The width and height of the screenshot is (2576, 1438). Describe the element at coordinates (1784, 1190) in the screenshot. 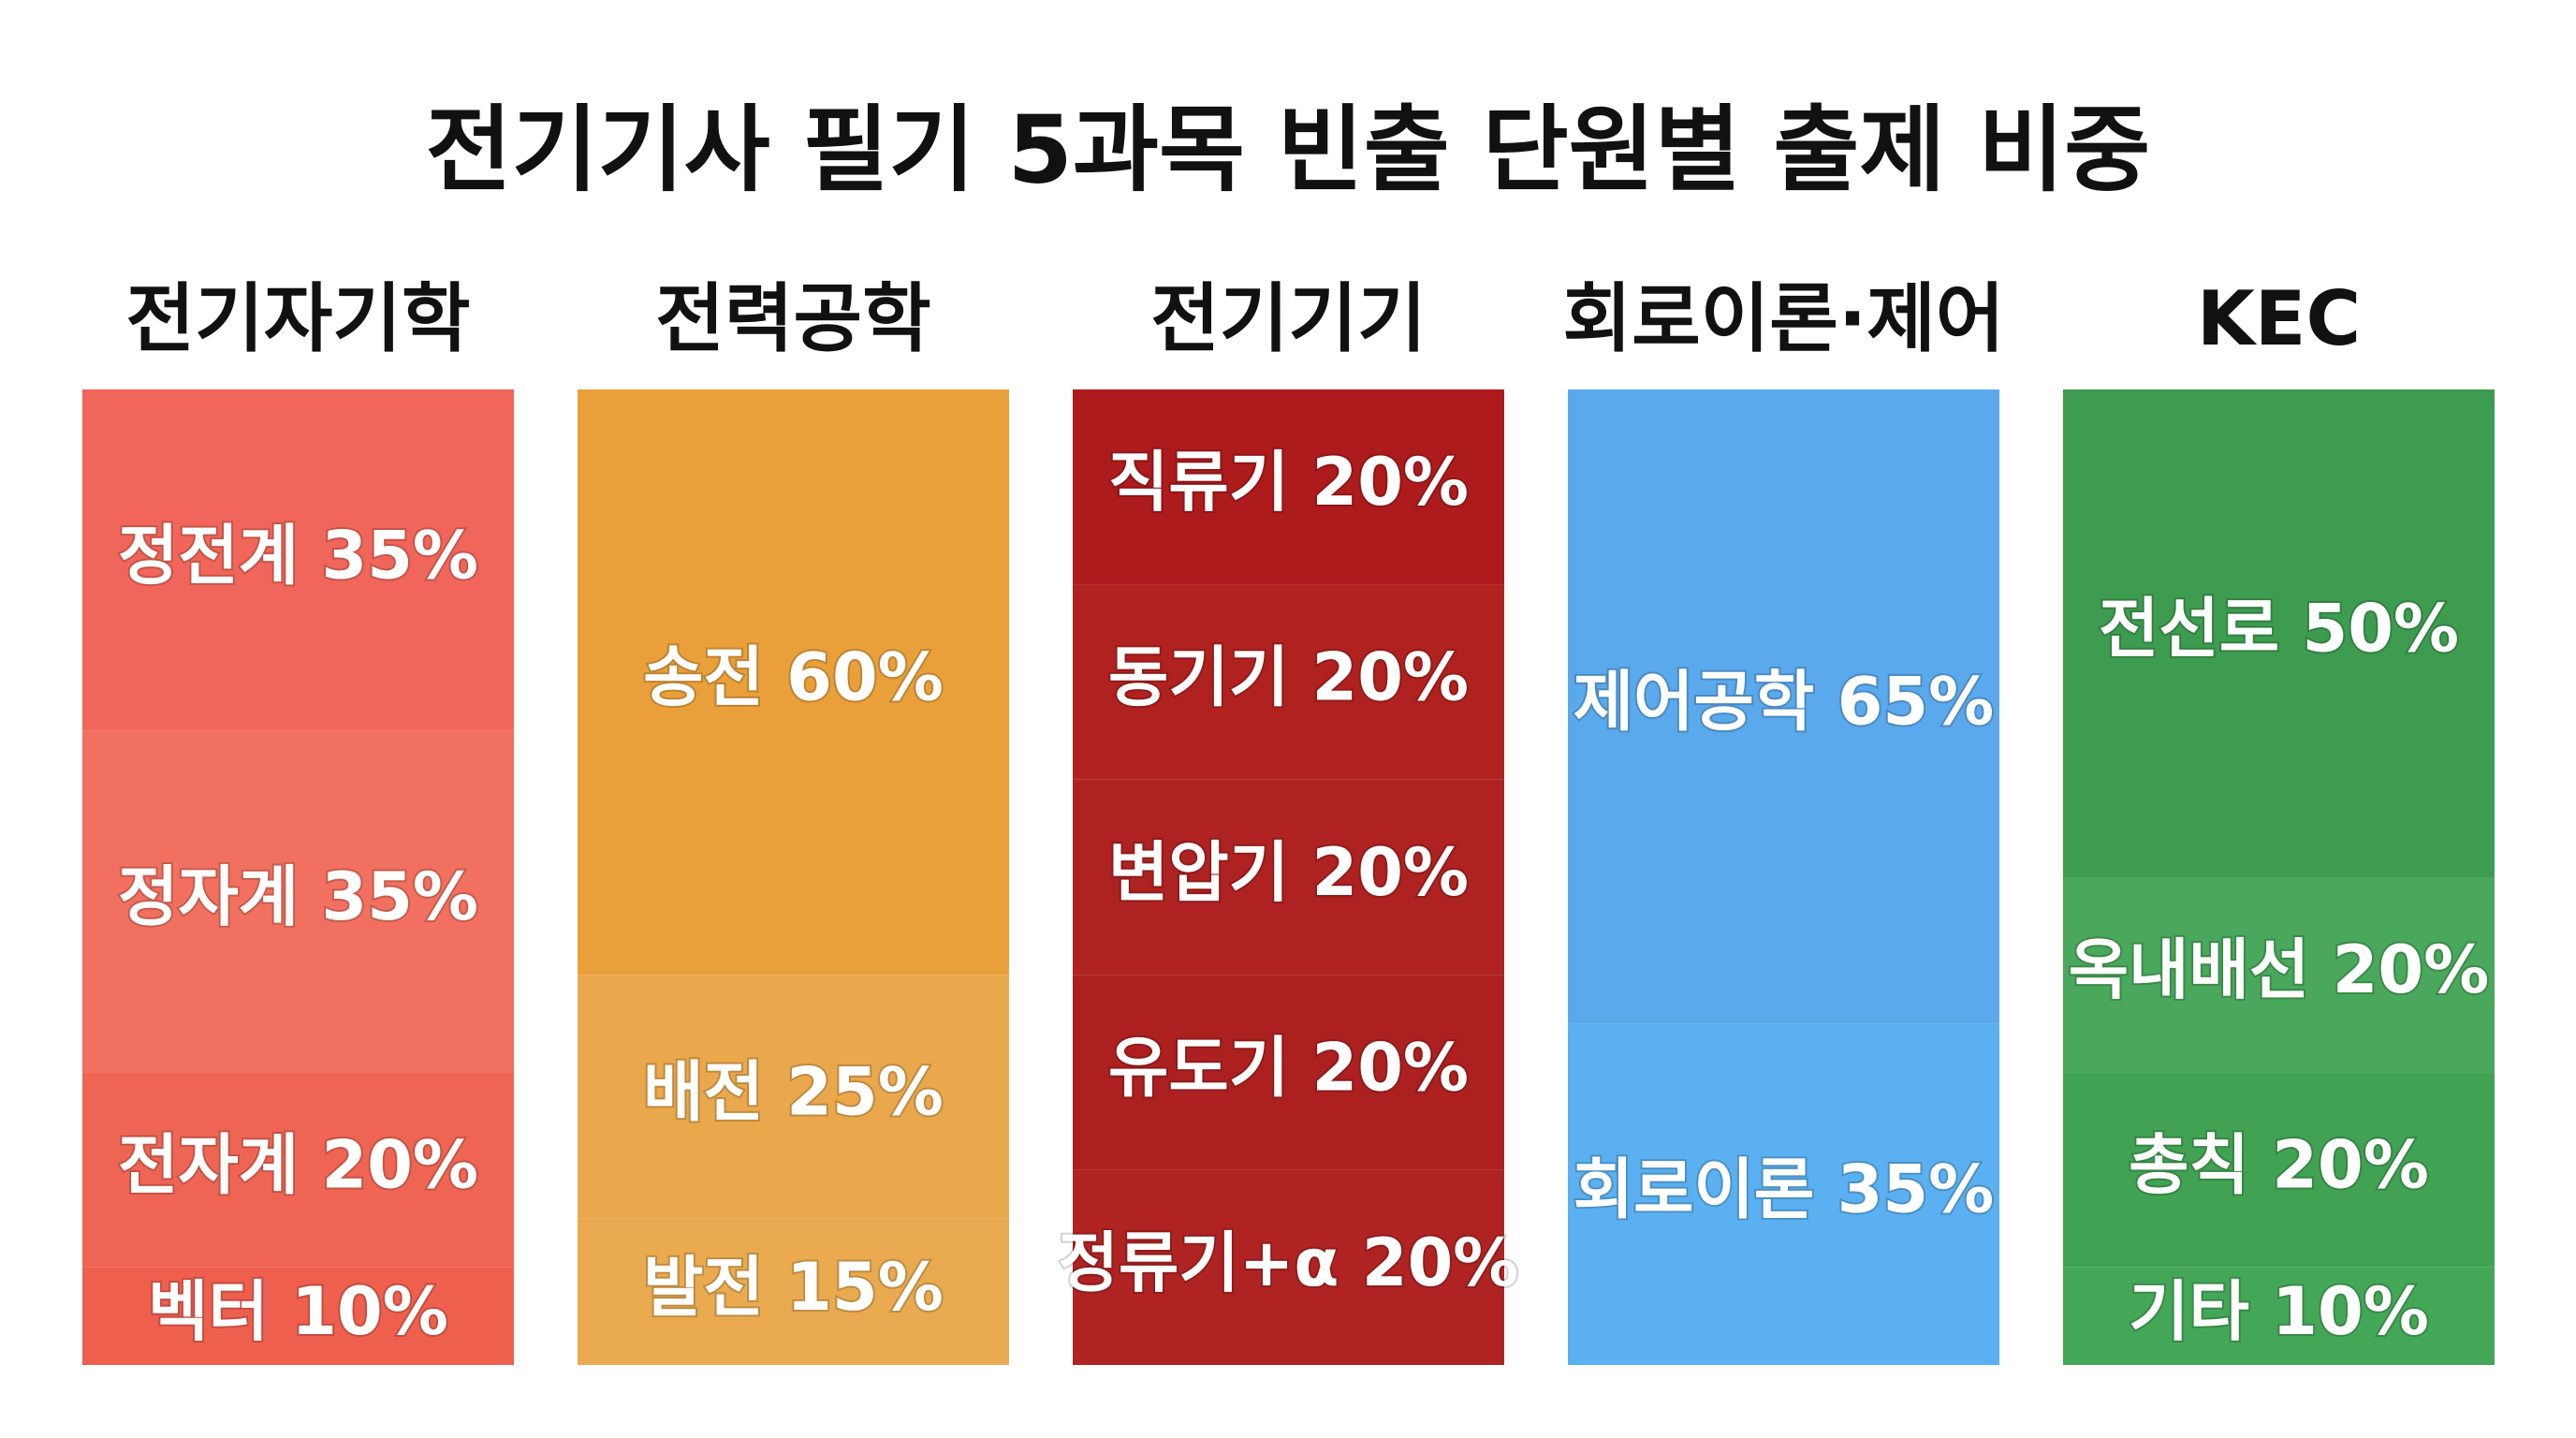

I see `segment-label: 회로이론 35%` at that location.